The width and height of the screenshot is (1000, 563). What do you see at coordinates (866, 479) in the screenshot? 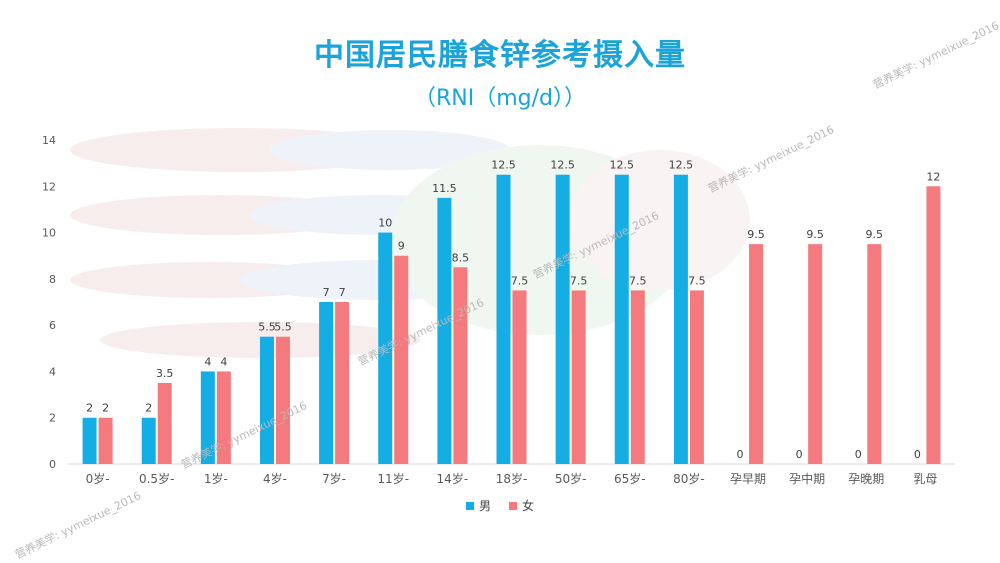
I see `x-tick-label: 孕晚期` at bounding box center [866, 479].